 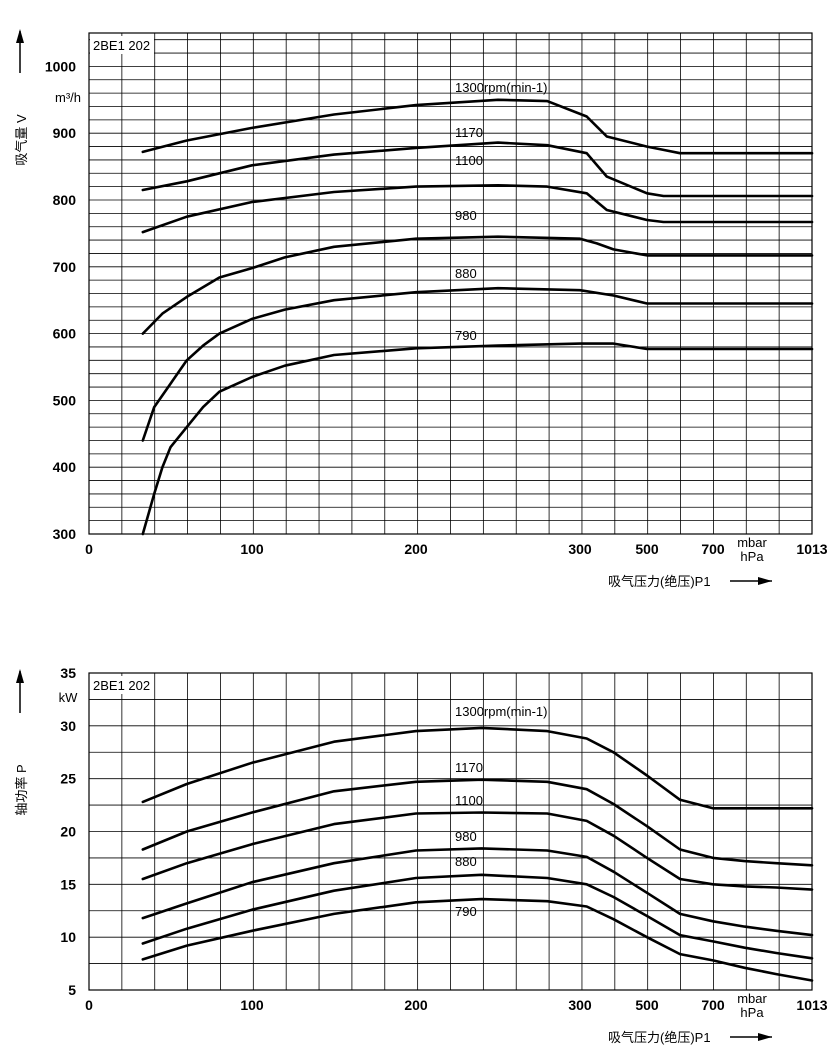 I want to click on y-tick-label: 700, so click(x=65, y=267).